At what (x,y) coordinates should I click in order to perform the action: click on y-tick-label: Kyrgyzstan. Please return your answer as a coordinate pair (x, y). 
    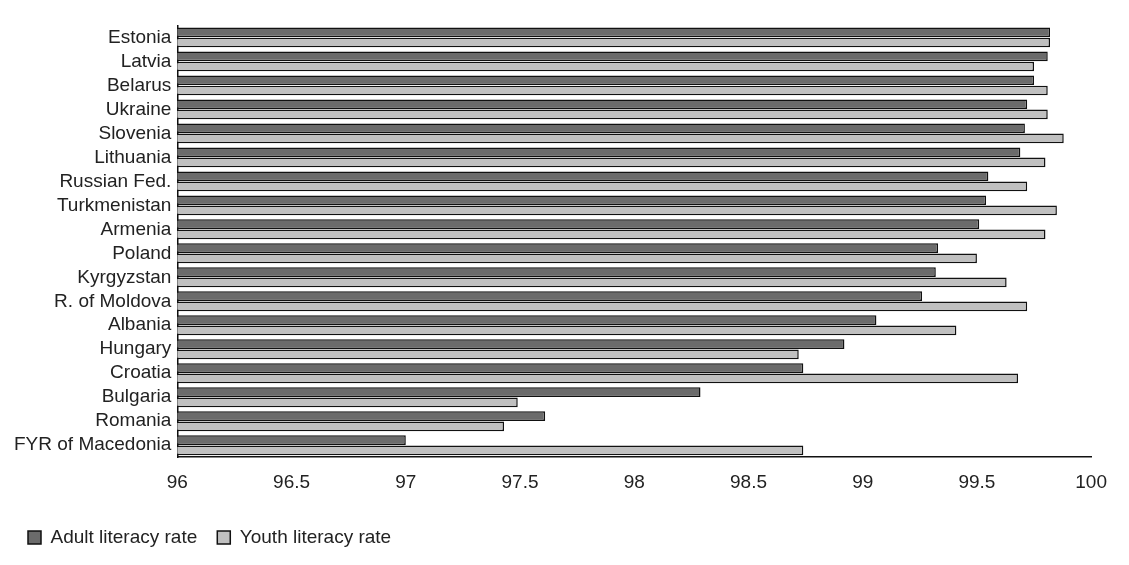
    Looking at the image, I should click on (124, 276).